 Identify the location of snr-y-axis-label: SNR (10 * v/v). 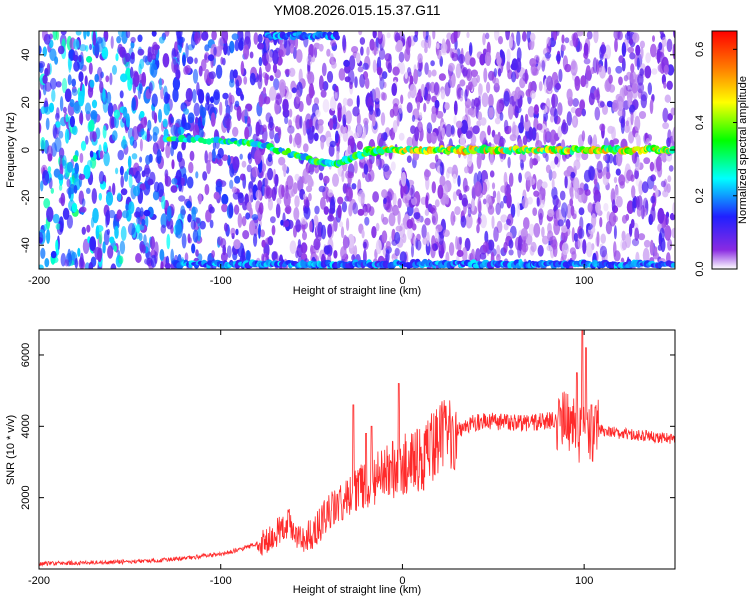
(11, 450).